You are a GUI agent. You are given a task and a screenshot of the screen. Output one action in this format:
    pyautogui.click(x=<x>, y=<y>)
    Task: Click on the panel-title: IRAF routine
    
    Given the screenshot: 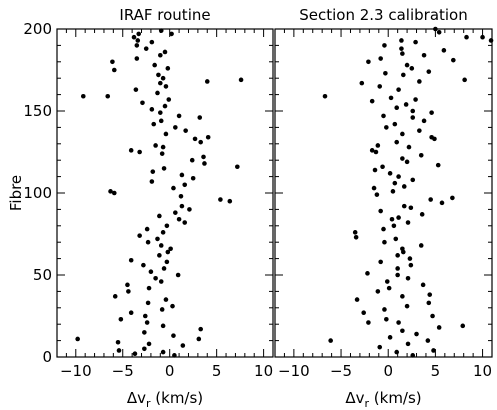 What is the action you would take?
    pyautogui.click(x=164, y=15)
    